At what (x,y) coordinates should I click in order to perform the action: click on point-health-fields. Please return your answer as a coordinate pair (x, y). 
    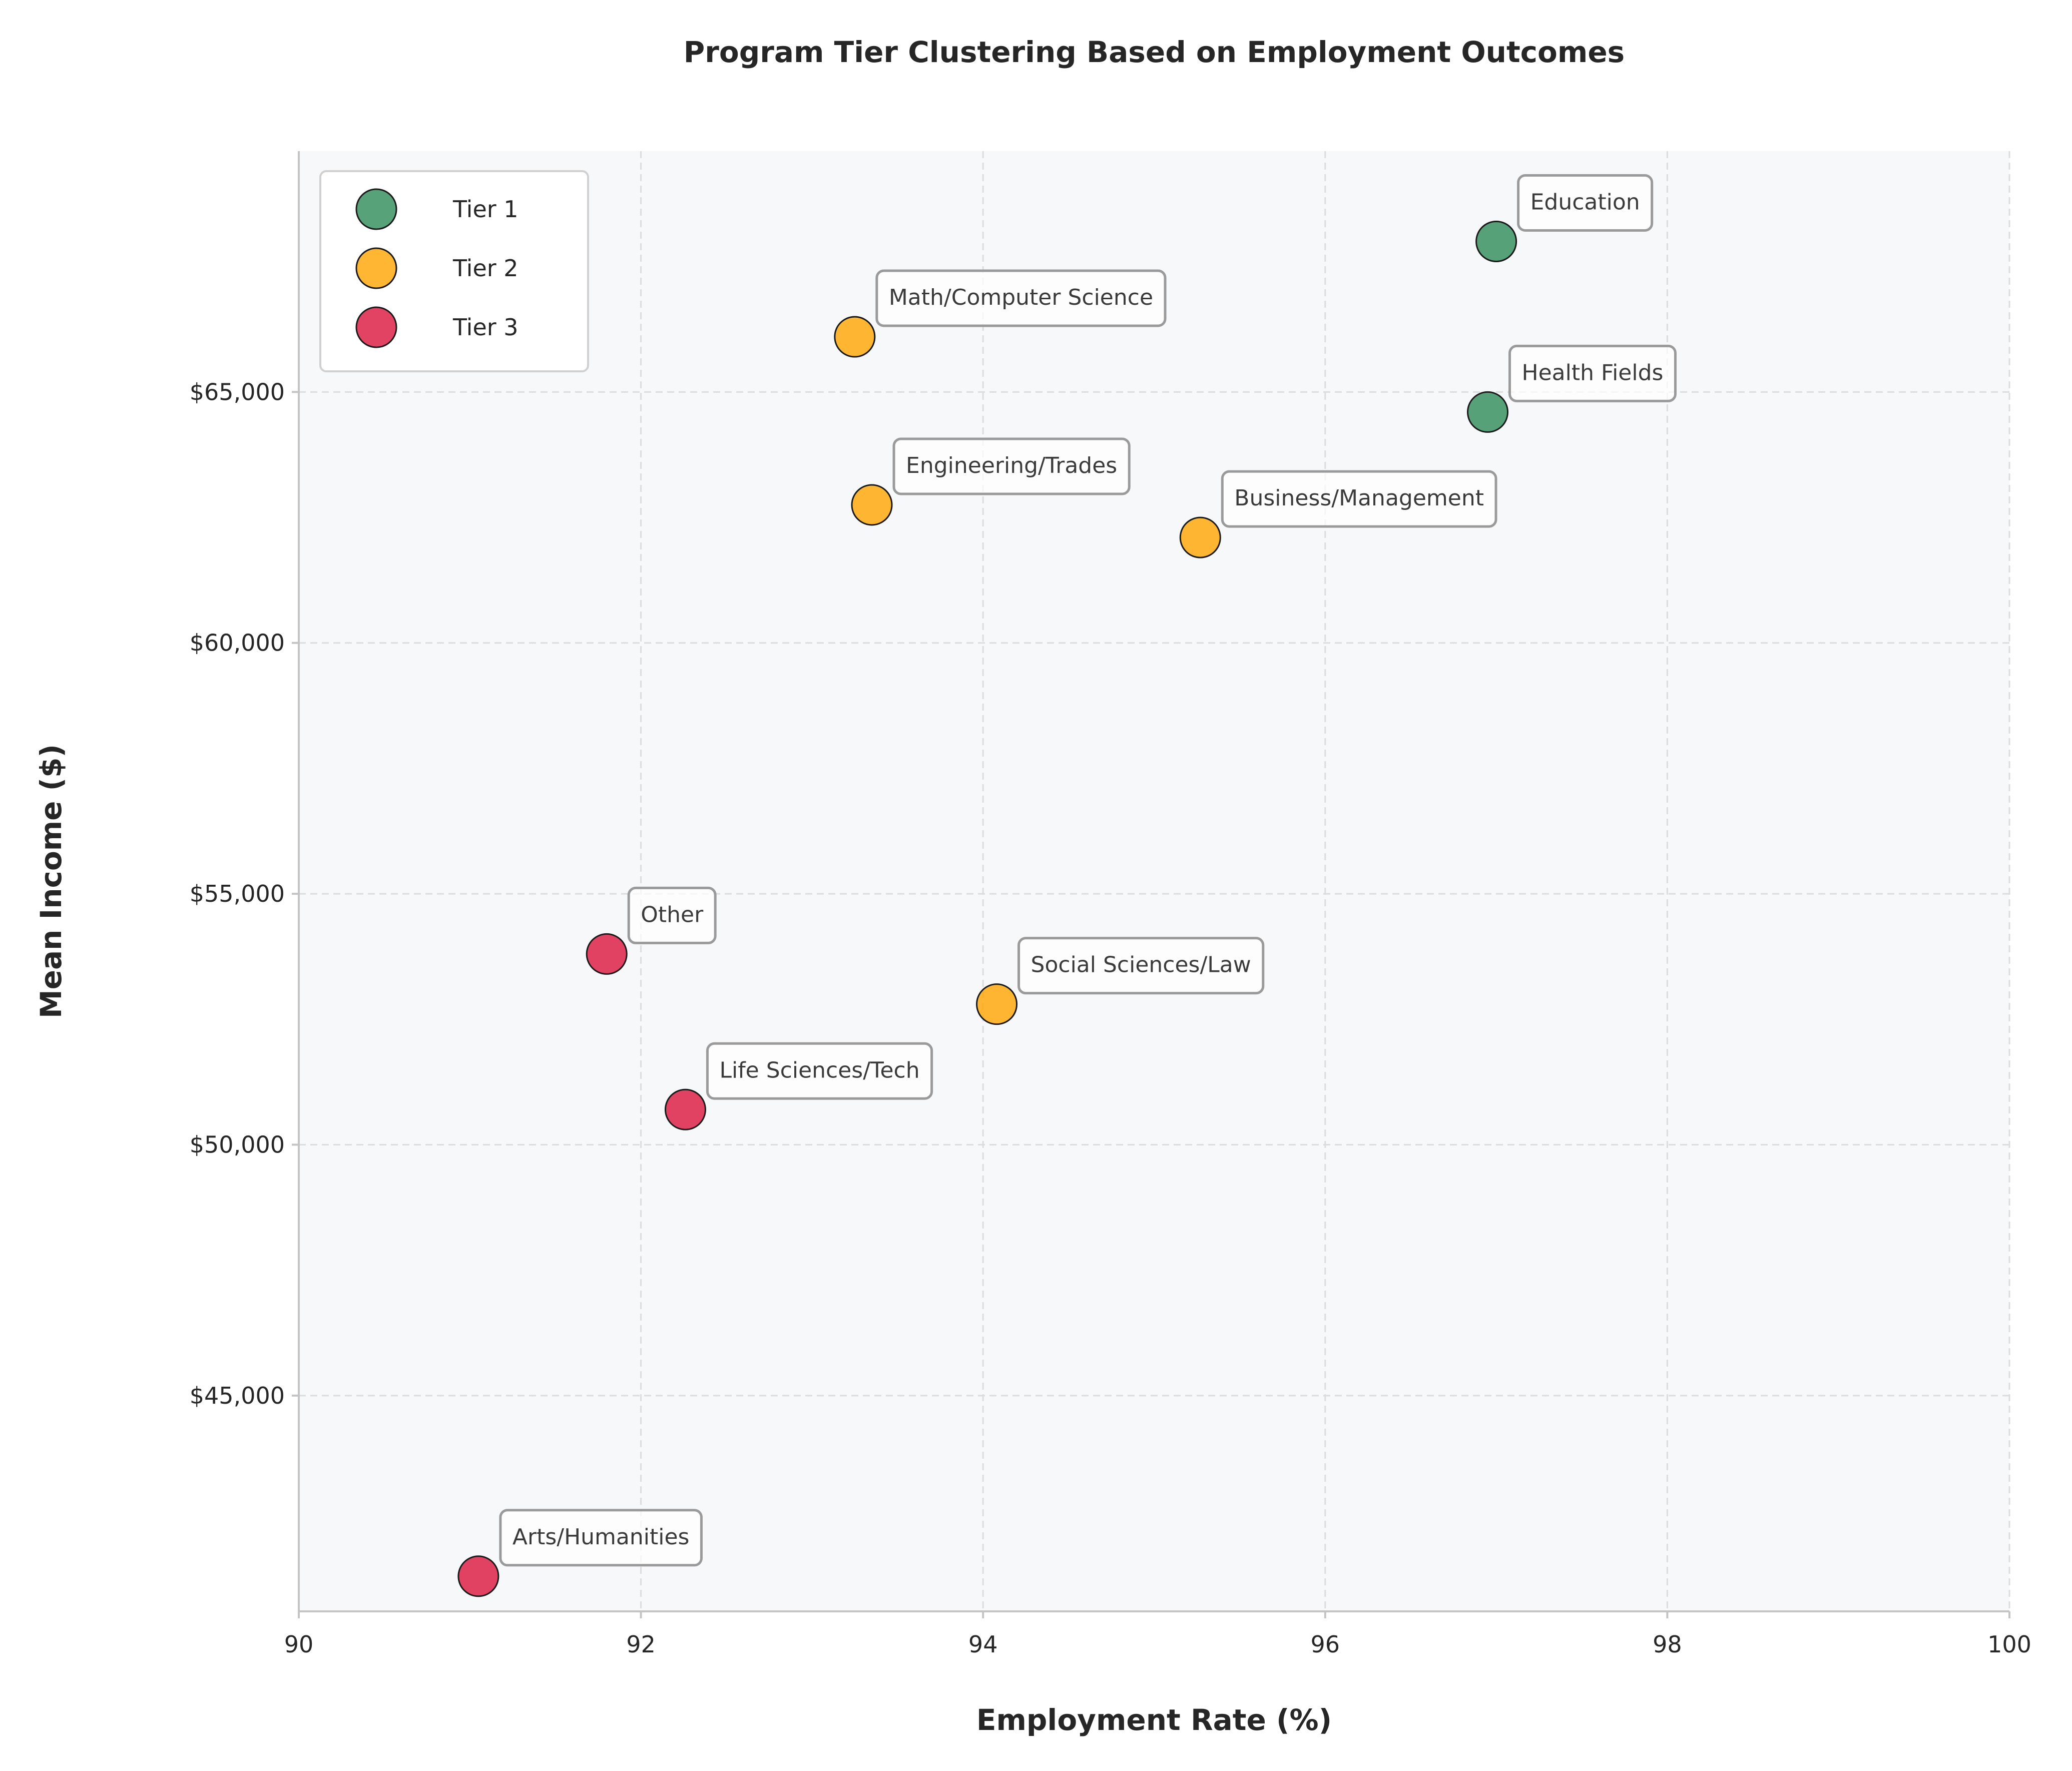
    Looking at the image, I should click on (1488, 412).